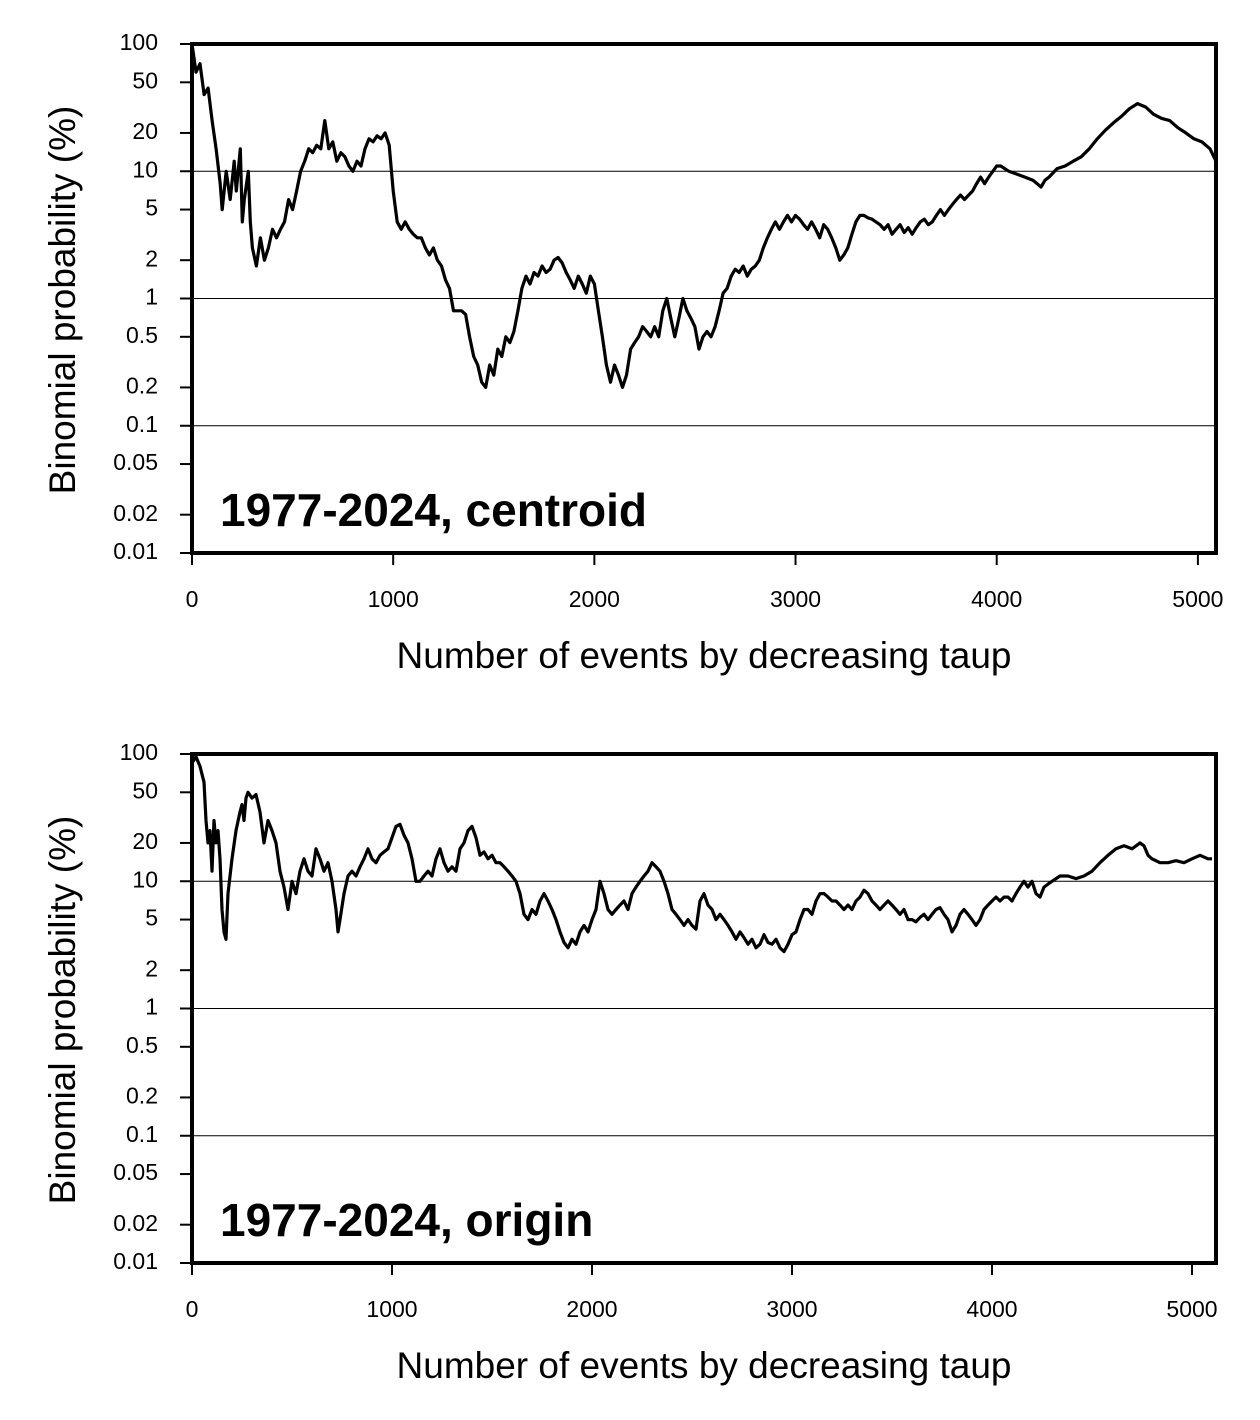 Image resolution: width=1260 pixels, height=1420 pixels. Describe the element at coordinates (701, 854) in the screenshot. I see `data-line` at that location.